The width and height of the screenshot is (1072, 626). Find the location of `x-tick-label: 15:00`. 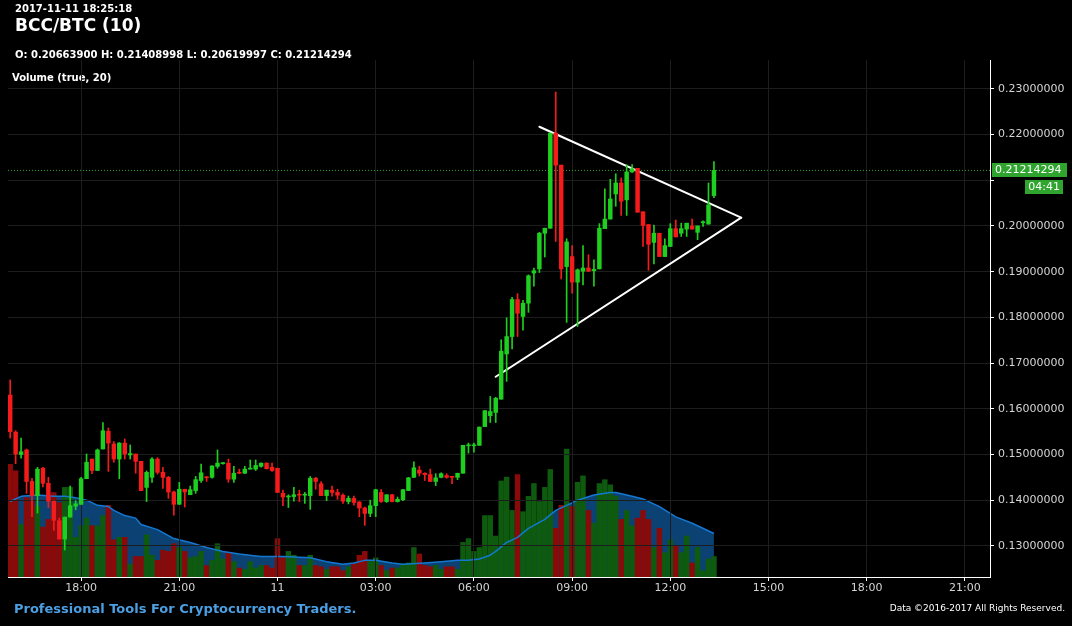

x-tick-label: 15:00 is located at coordinates (768, 588).